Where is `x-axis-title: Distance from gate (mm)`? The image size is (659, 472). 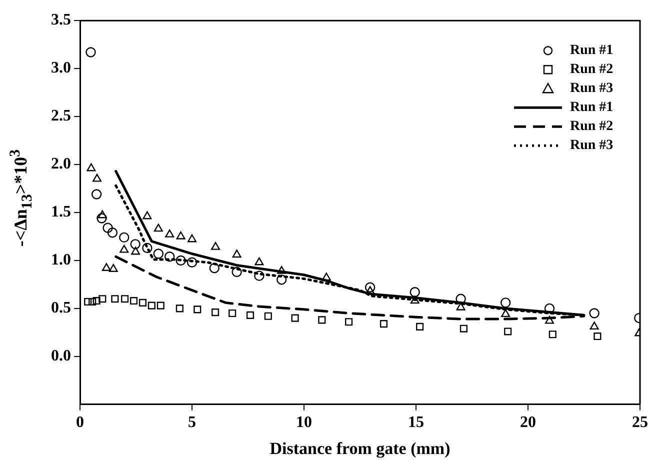
x-axis-title: Distance from gate (mm) is located at coordinates (360, 448).